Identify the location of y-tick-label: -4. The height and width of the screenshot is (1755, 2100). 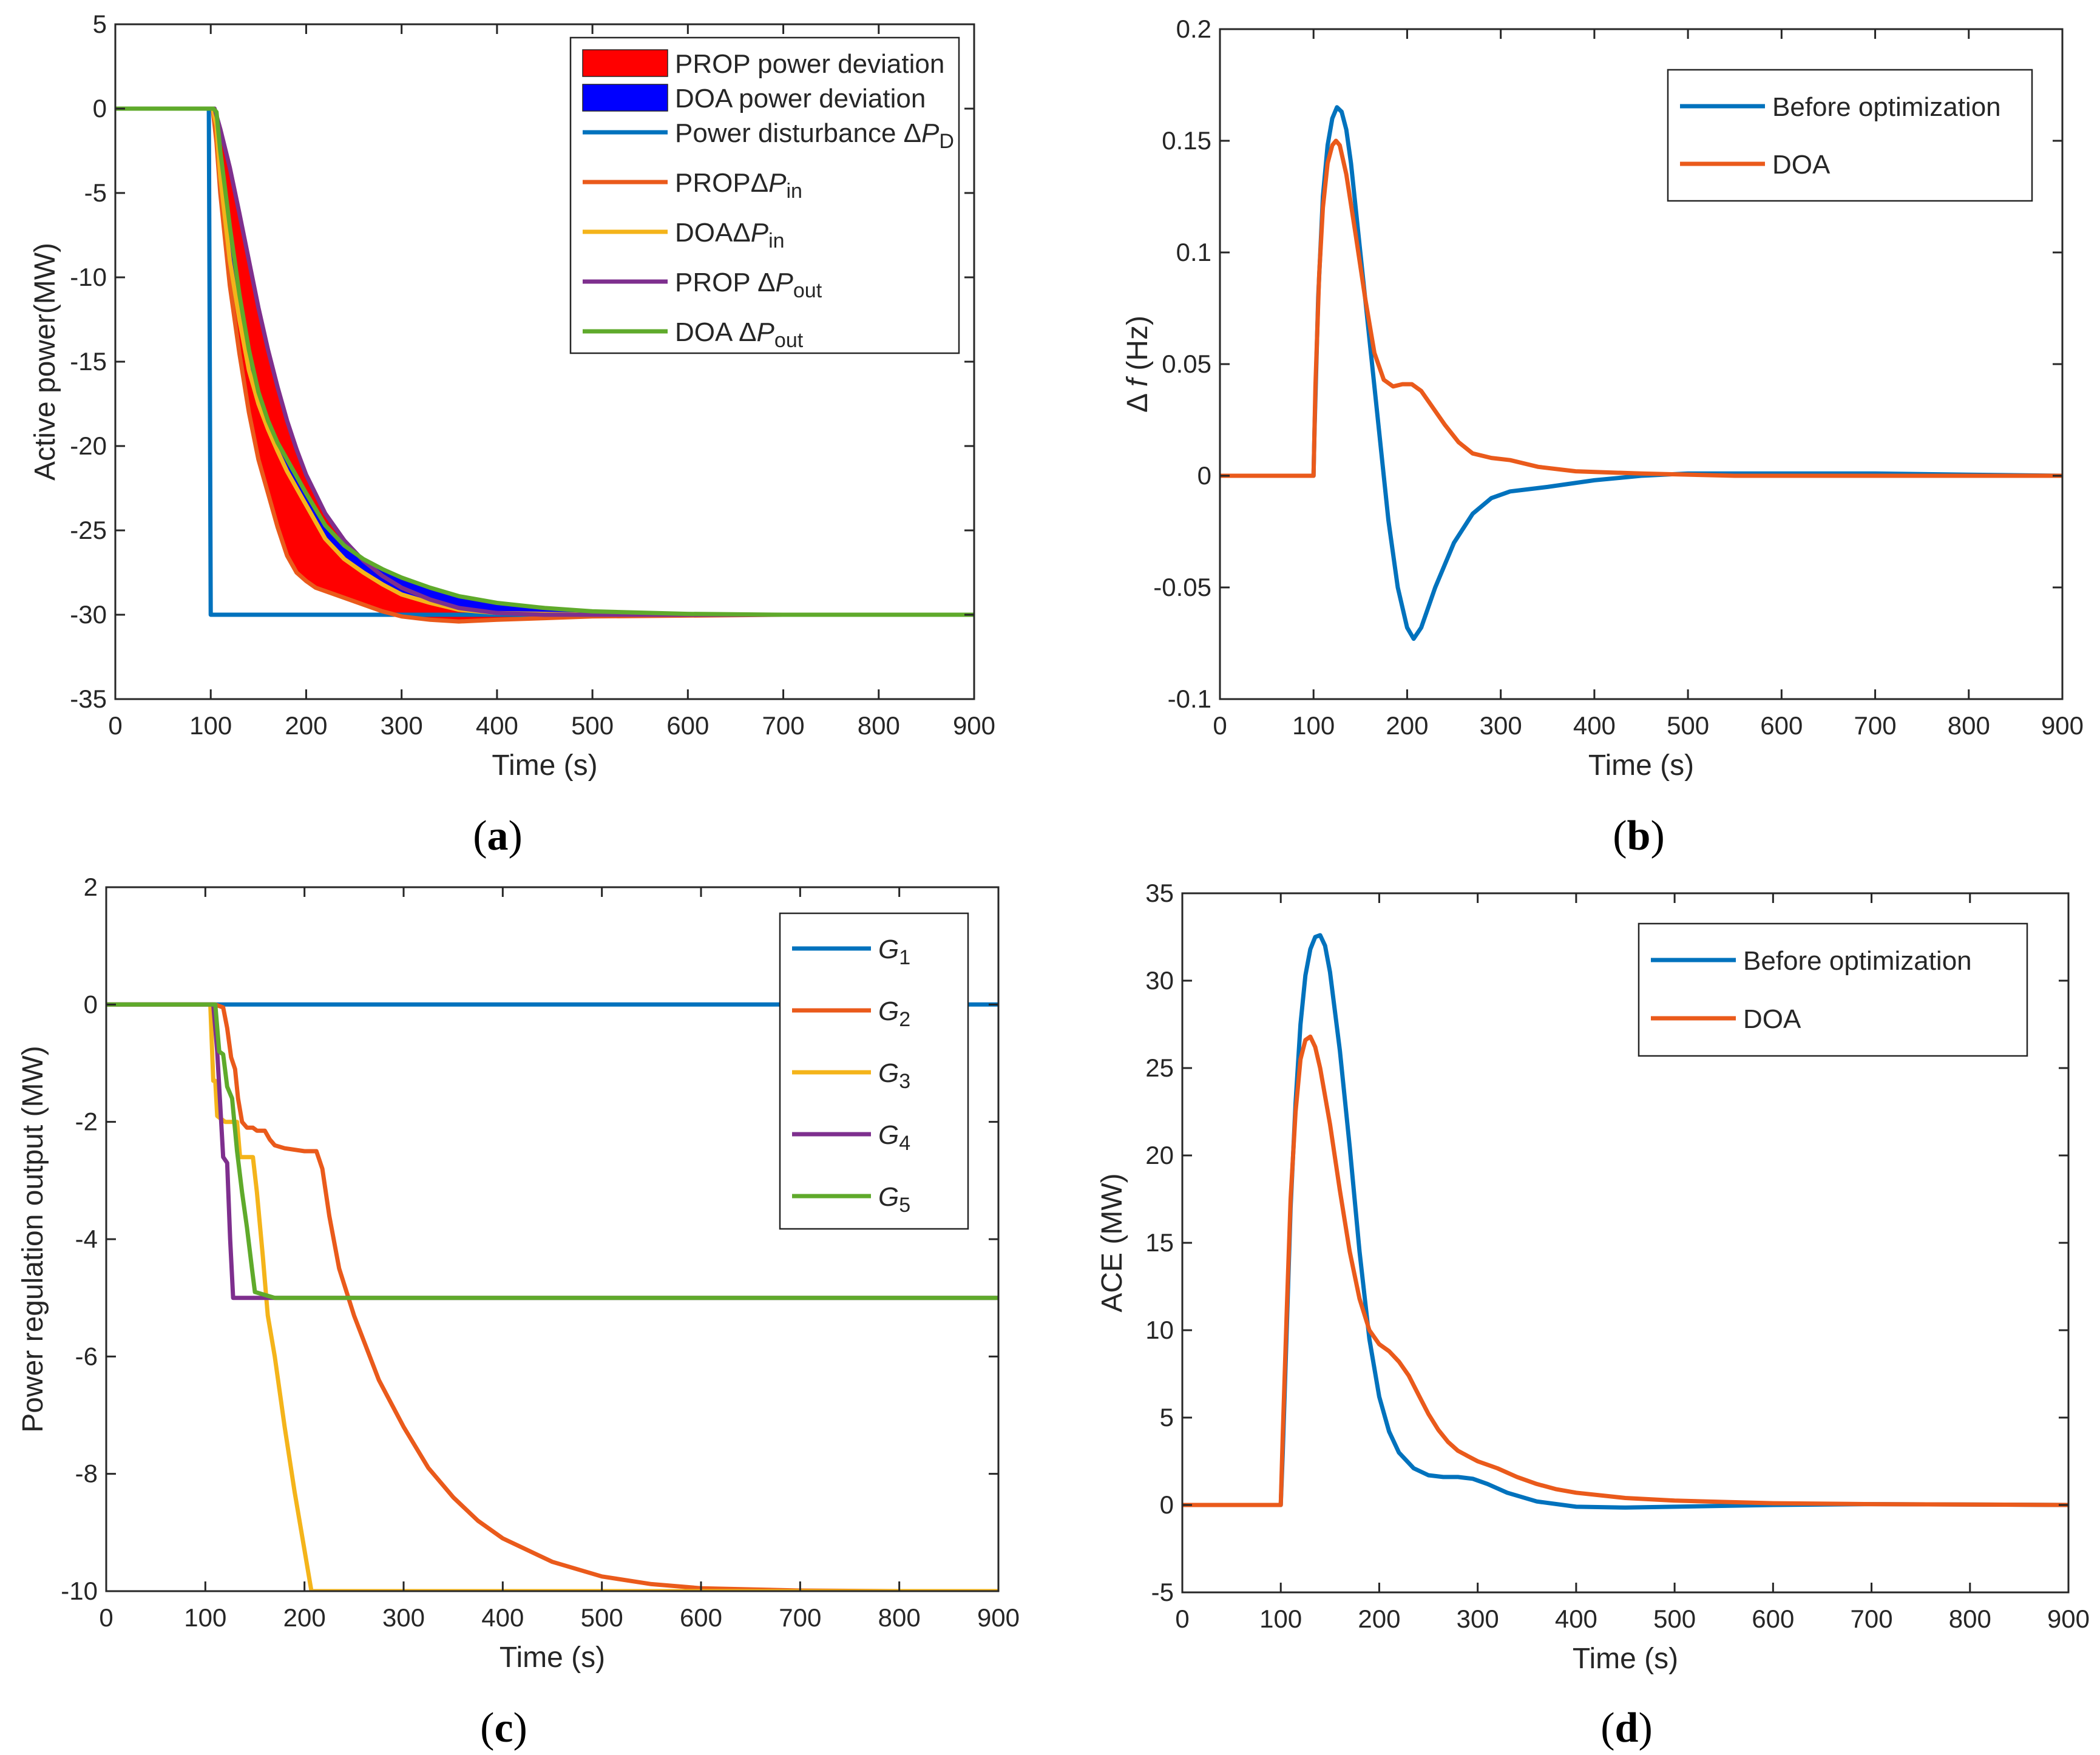
(86, 1239).